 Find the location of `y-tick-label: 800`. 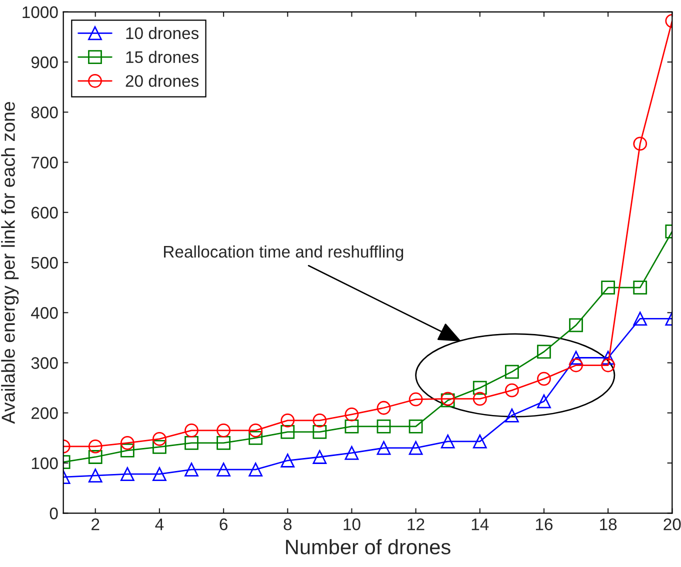

y-tick-label: 800 is located at coordinates (44, 112).